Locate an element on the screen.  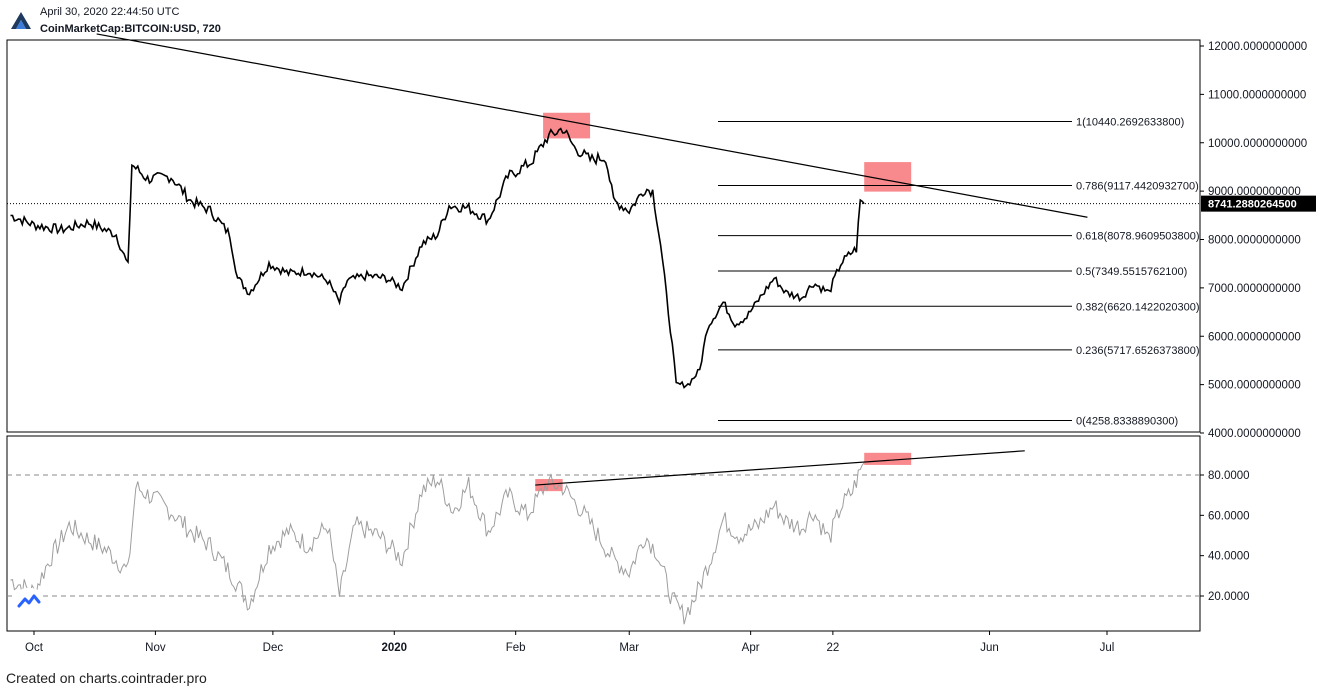
price-axis-label-7: 5000.0000000000 is located at coordinates (1254, 386).